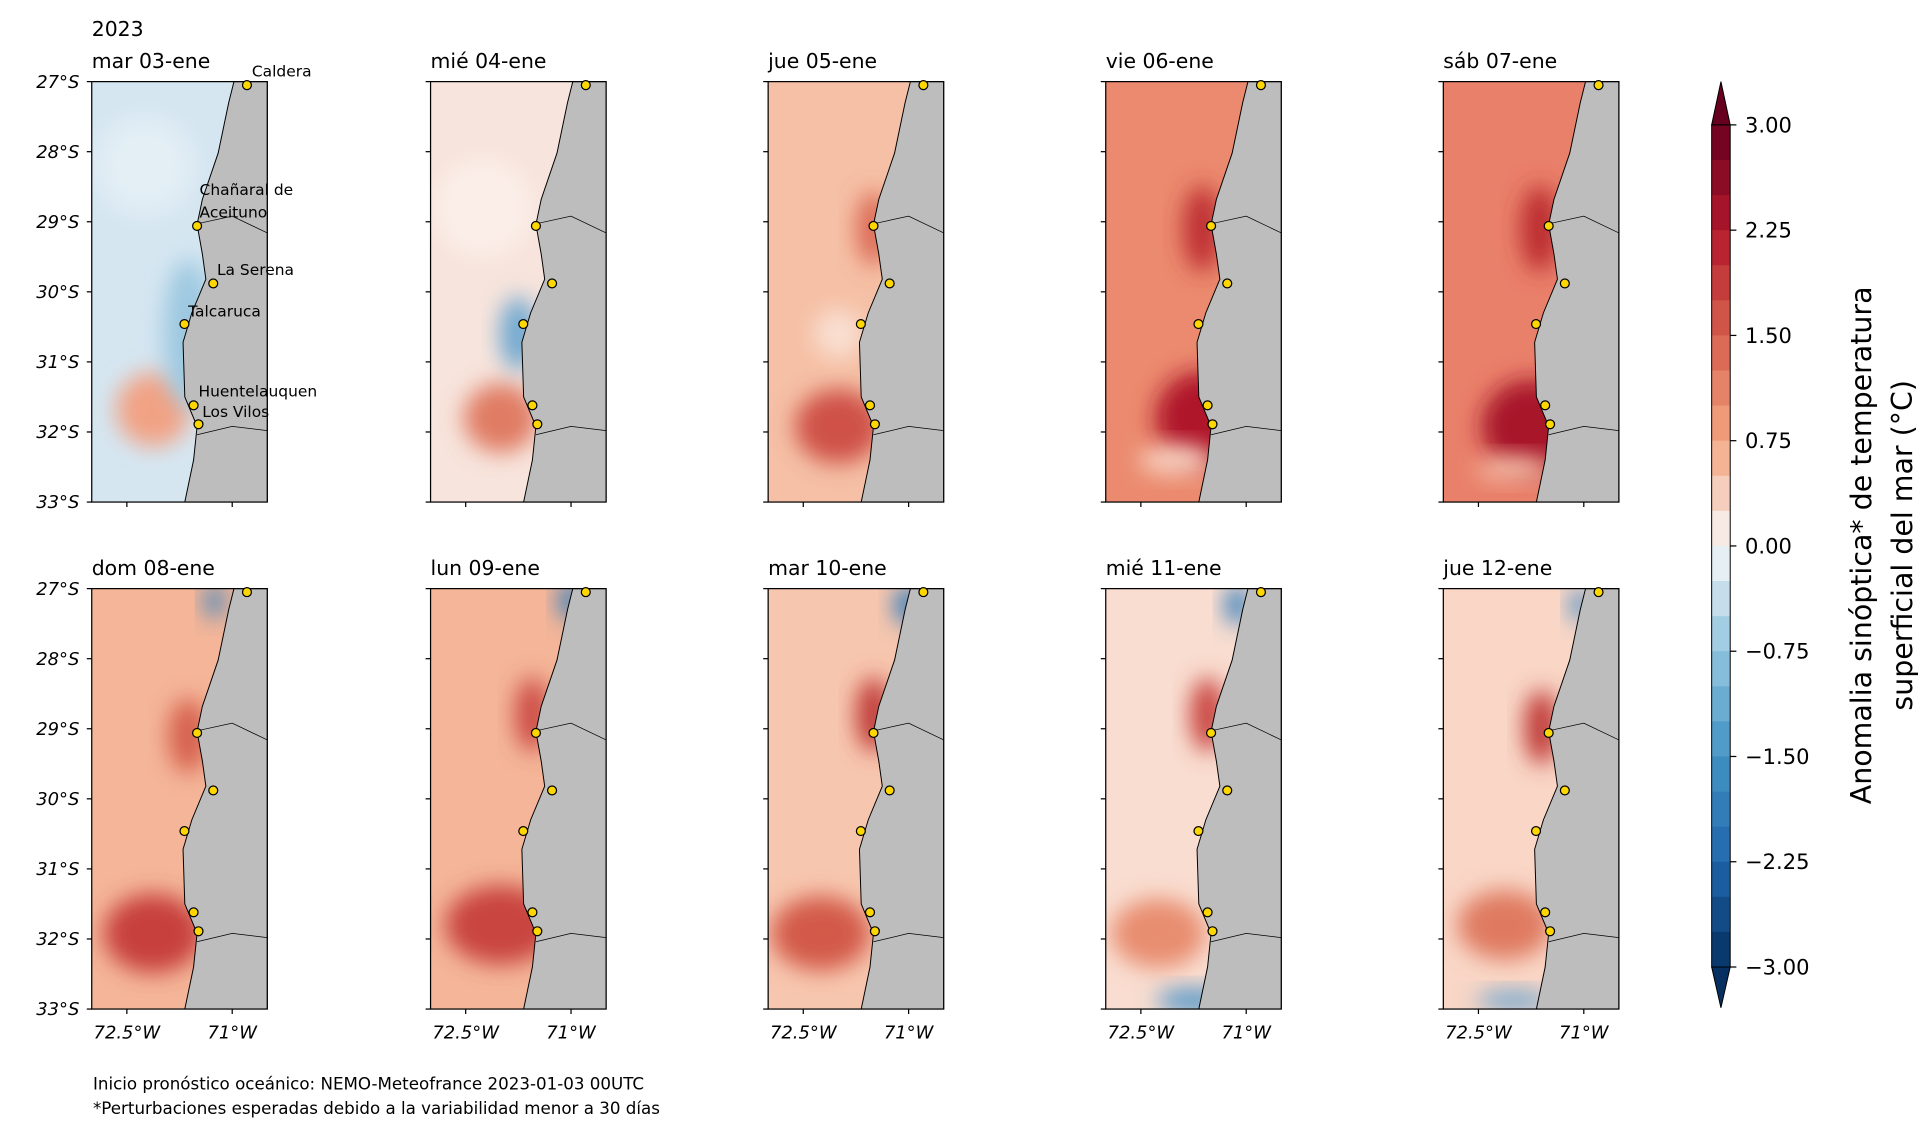 This screenshot has width=1932, height=1129. Describe the element at coordinates (235, 412) in the screenshot. I see `city-label: Los Vilos` at that location.